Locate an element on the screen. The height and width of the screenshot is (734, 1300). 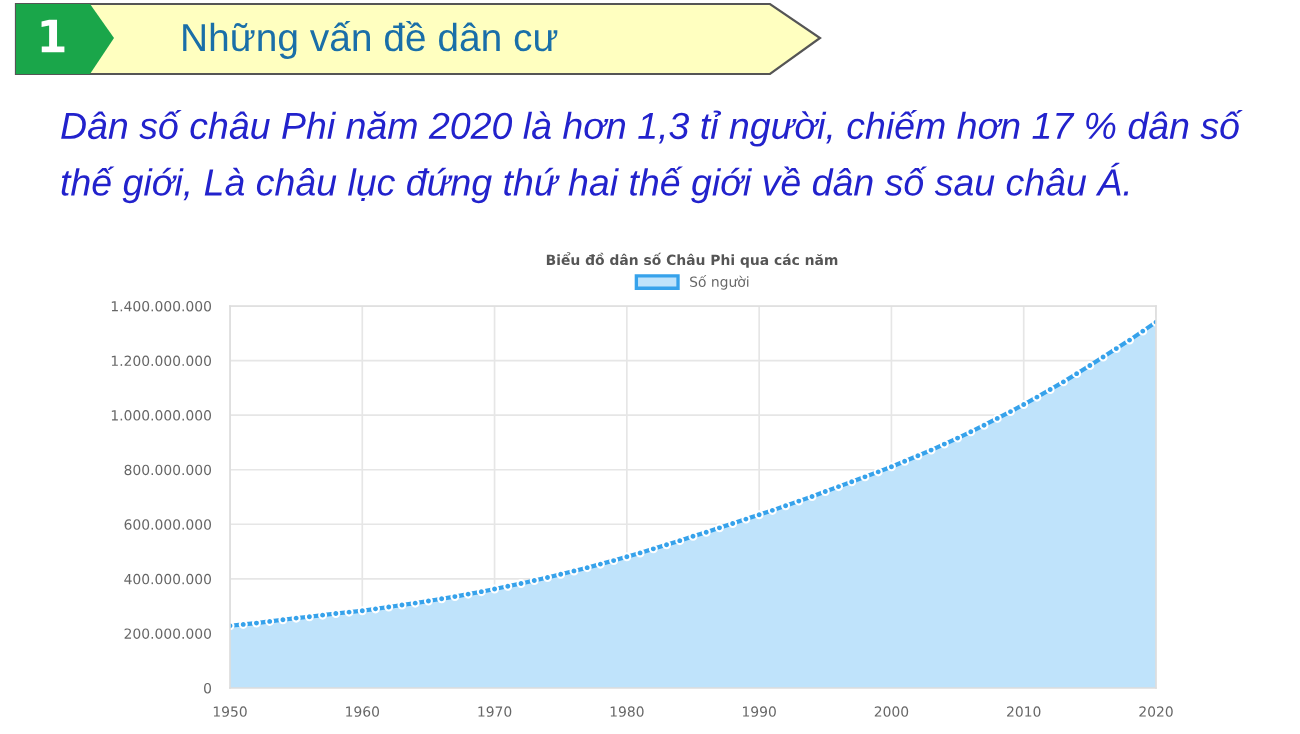
text: 1 is located at coordinates (53, 36).